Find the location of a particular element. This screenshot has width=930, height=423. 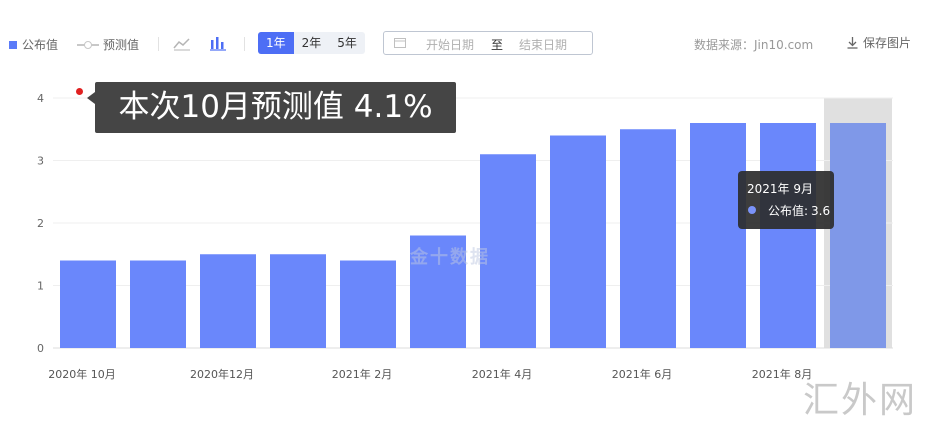

tooltip-value: 3.6 is located at coordinates (821, 211).